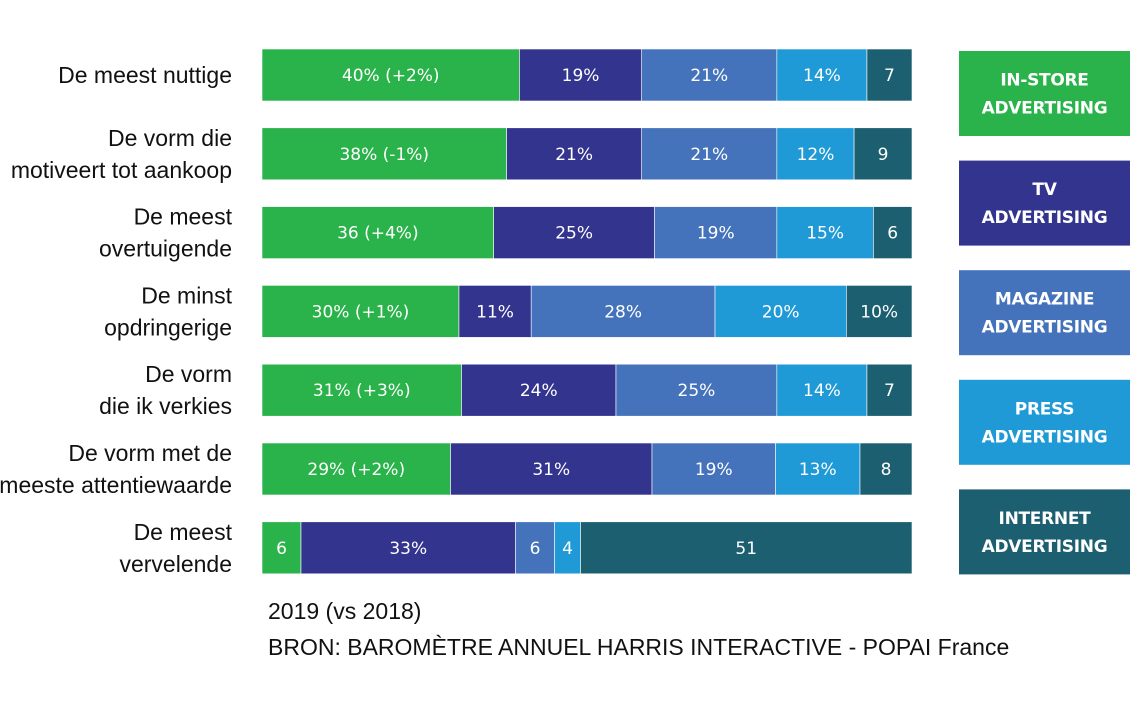 This screenshot has height=714, width=1148. Describe the element at coordinates (886, 470) in the screenshot. I see `data-label: 8` at that location.